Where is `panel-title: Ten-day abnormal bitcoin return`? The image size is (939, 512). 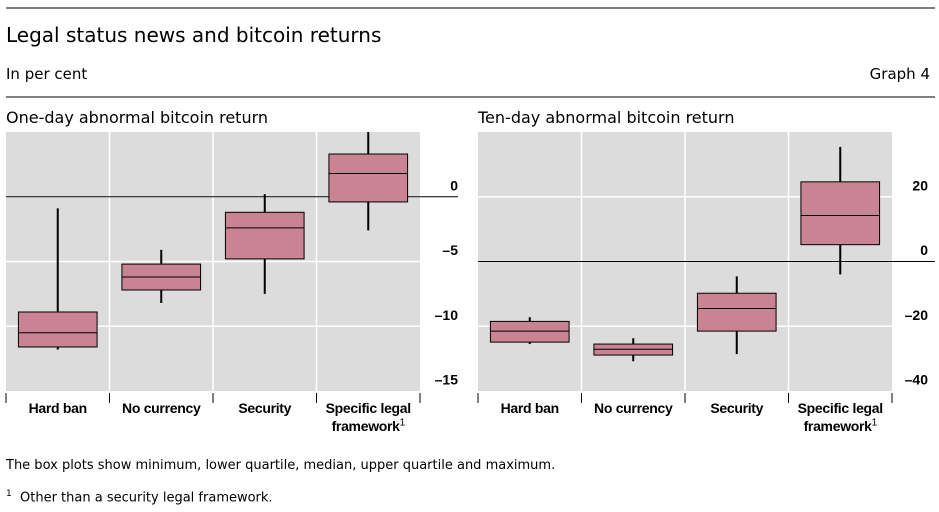
panel-title: Ten-day abnormal bitcoin return is located at coordinates (606, 117).